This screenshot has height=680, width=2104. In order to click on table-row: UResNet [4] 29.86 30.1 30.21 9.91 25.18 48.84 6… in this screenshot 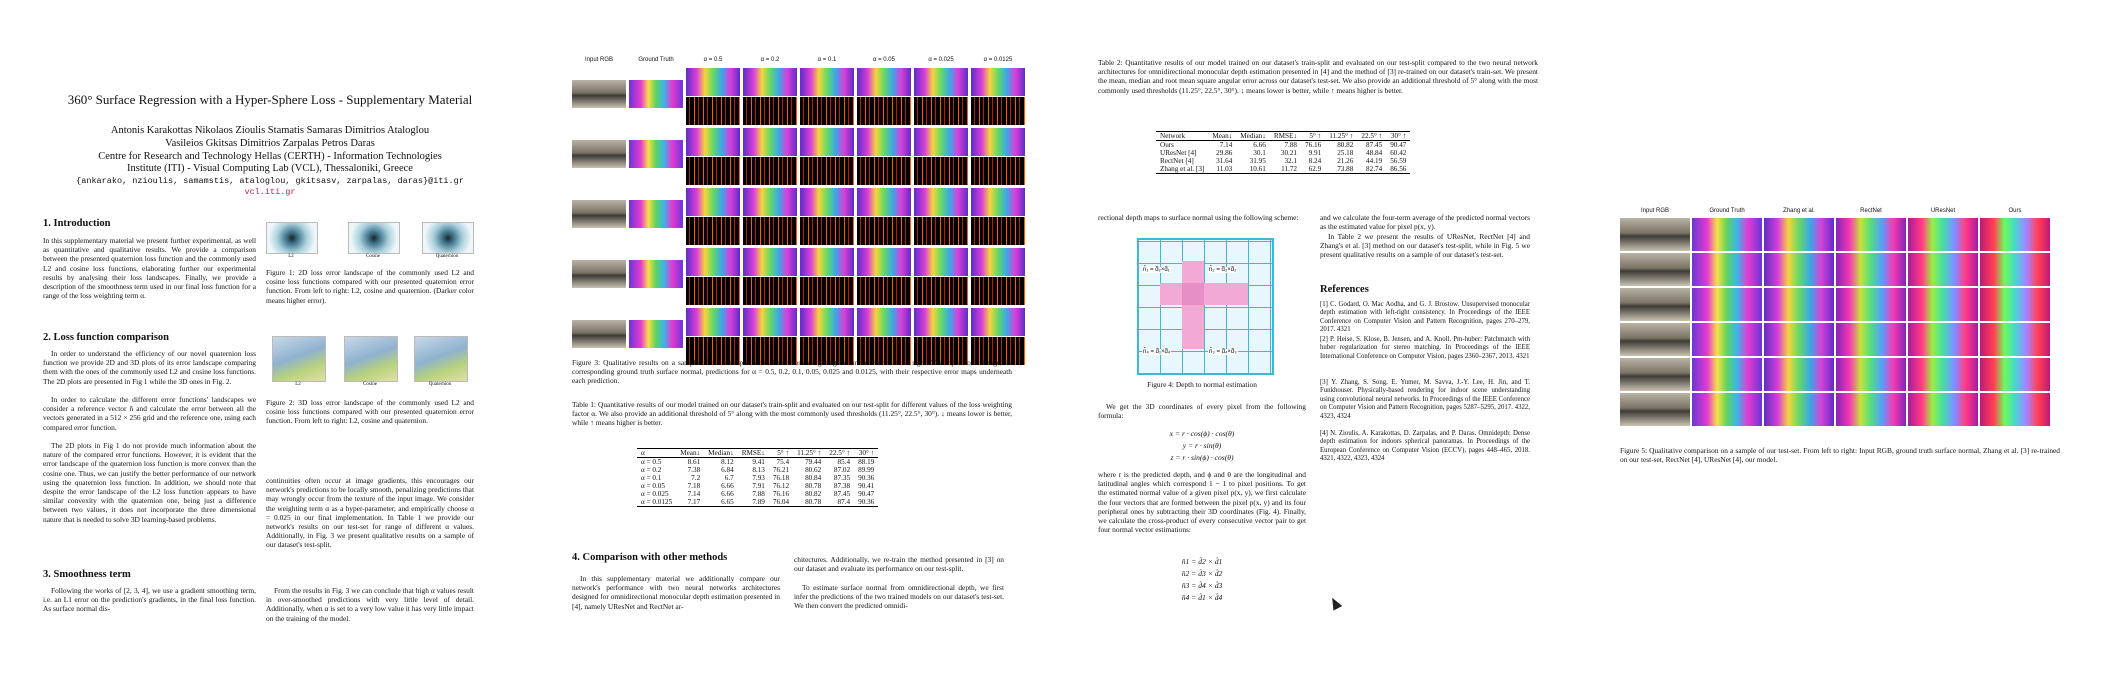, I will do `click(1283, 153)`.